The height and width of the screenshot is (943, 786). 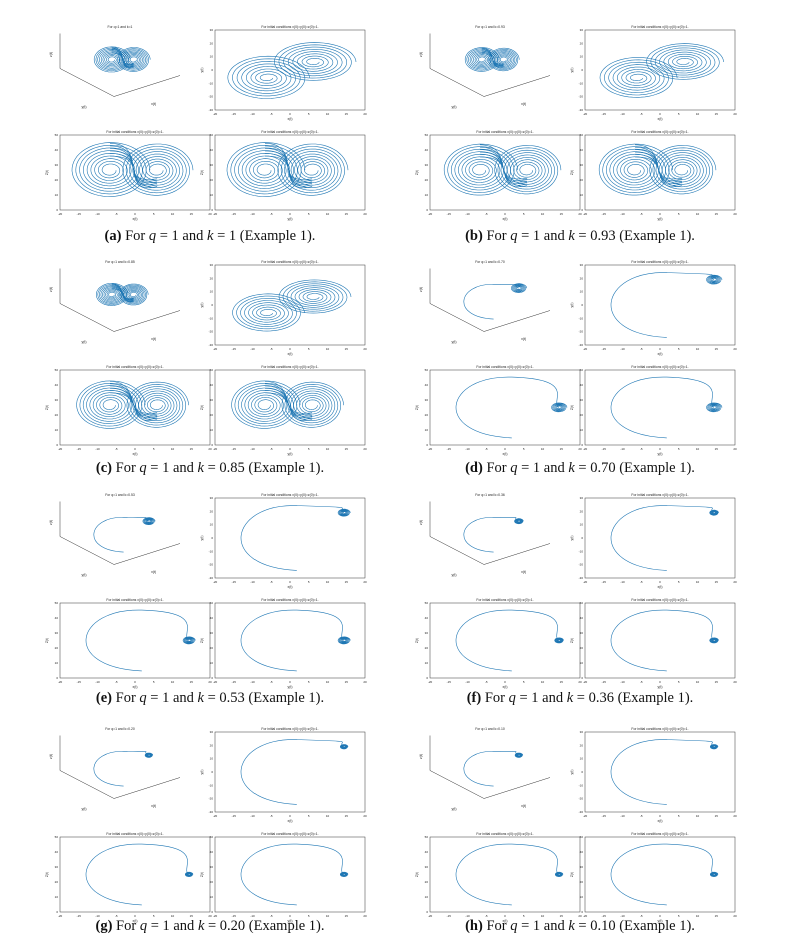 I want to click on tick-label: -15, so click(x=604, y=114).